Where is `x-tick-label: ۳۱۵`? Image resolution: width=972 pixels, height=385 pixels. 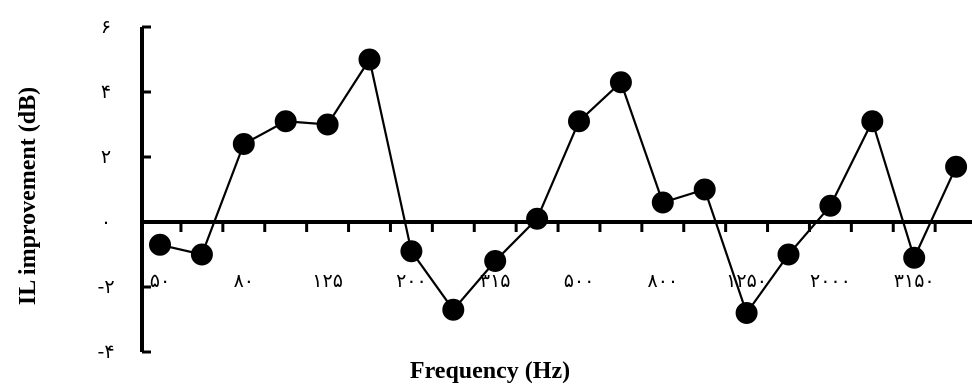
x-tick-label: ۳۱۵ is located at coordinates (495, 281).